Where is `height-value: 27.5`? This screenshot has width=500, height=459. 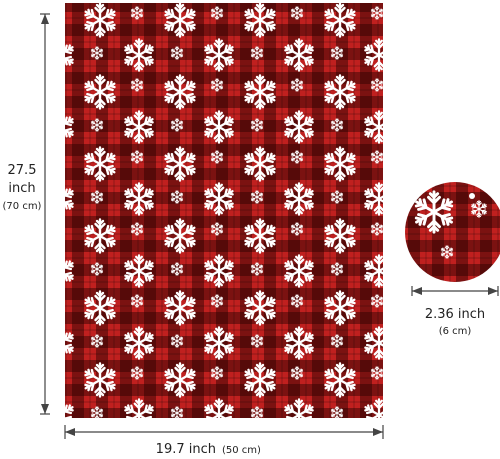
height-value: 27.5 is located at coordinates (22, 170).